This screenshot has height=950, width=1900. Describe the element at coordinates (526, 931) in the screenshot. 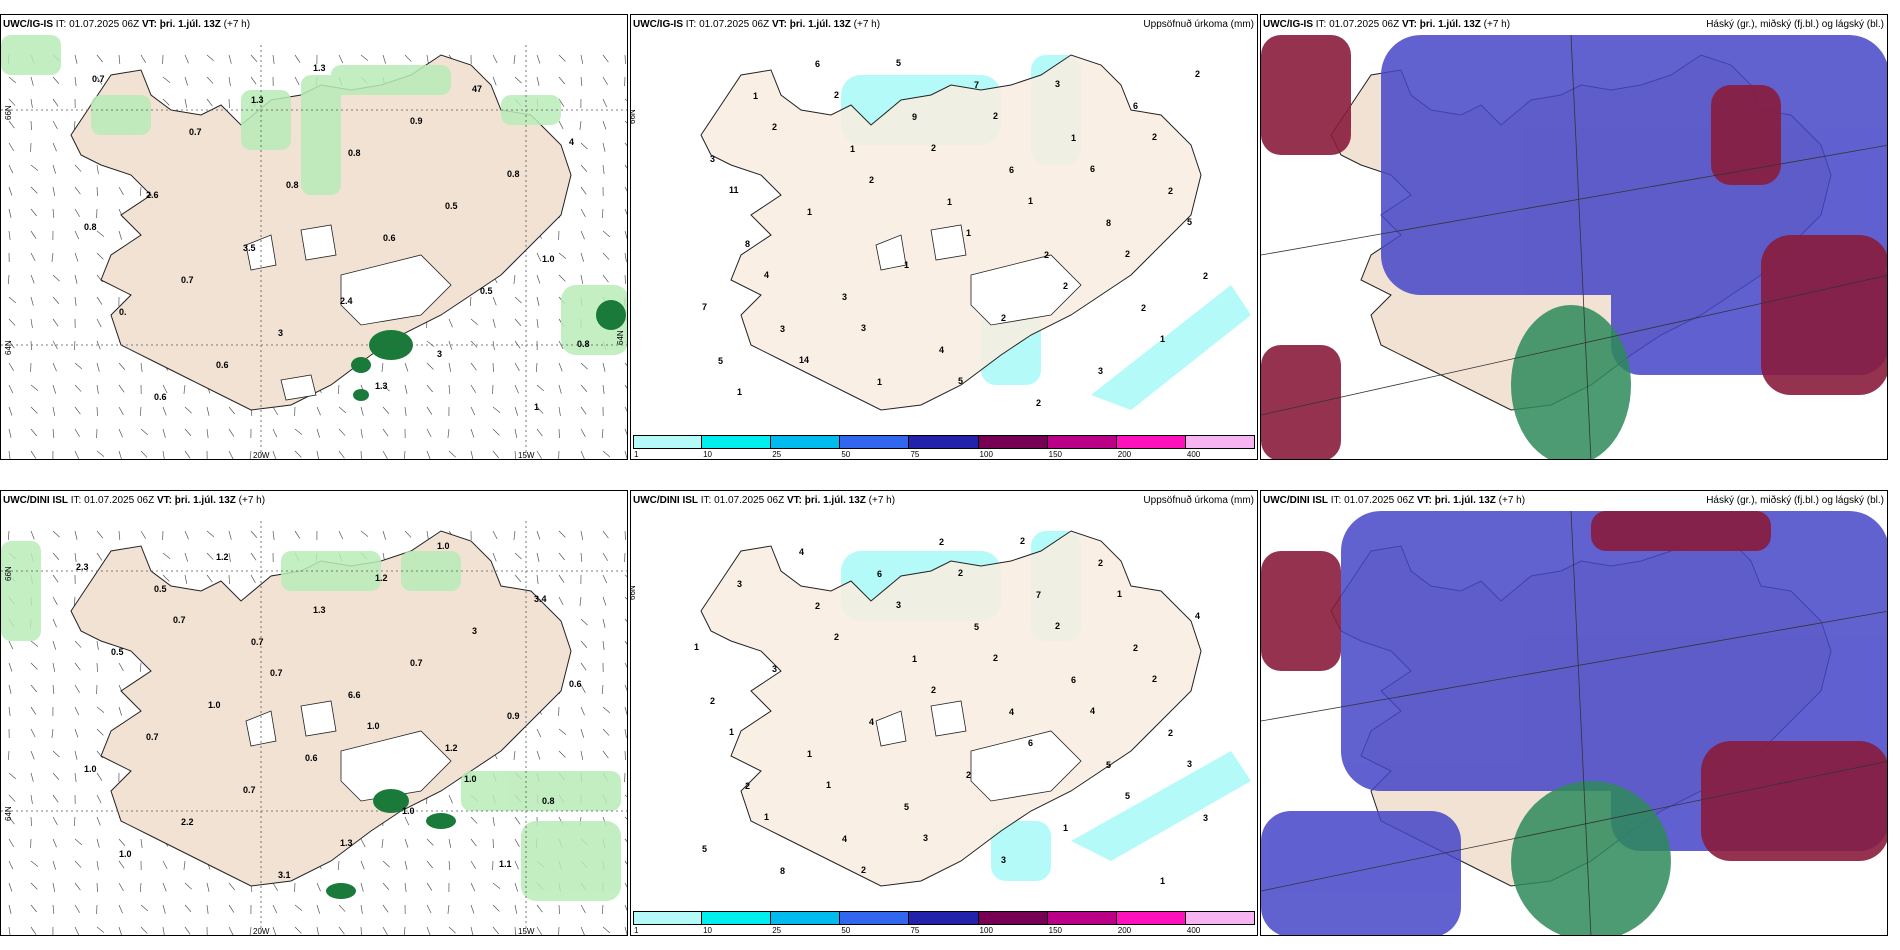

I see `lon-tick-15w: 15W` at that location.